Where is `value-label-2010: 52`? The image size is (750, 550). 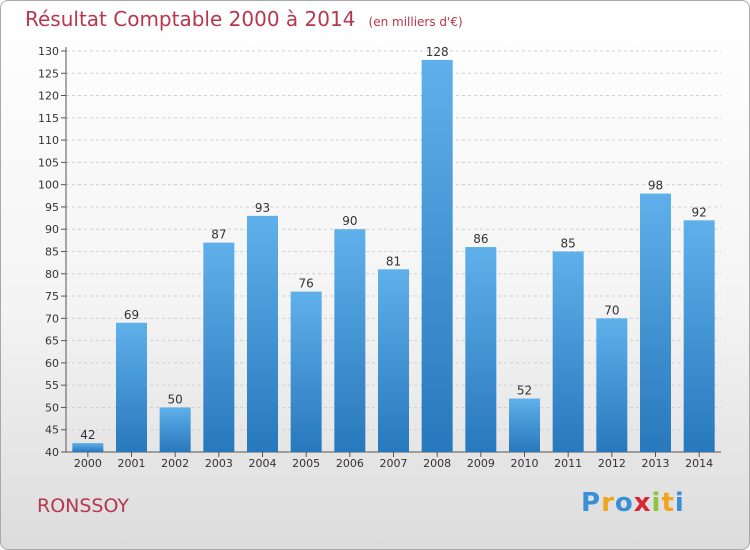 value-label-2010: 52 is located at coordinates (524, 391).